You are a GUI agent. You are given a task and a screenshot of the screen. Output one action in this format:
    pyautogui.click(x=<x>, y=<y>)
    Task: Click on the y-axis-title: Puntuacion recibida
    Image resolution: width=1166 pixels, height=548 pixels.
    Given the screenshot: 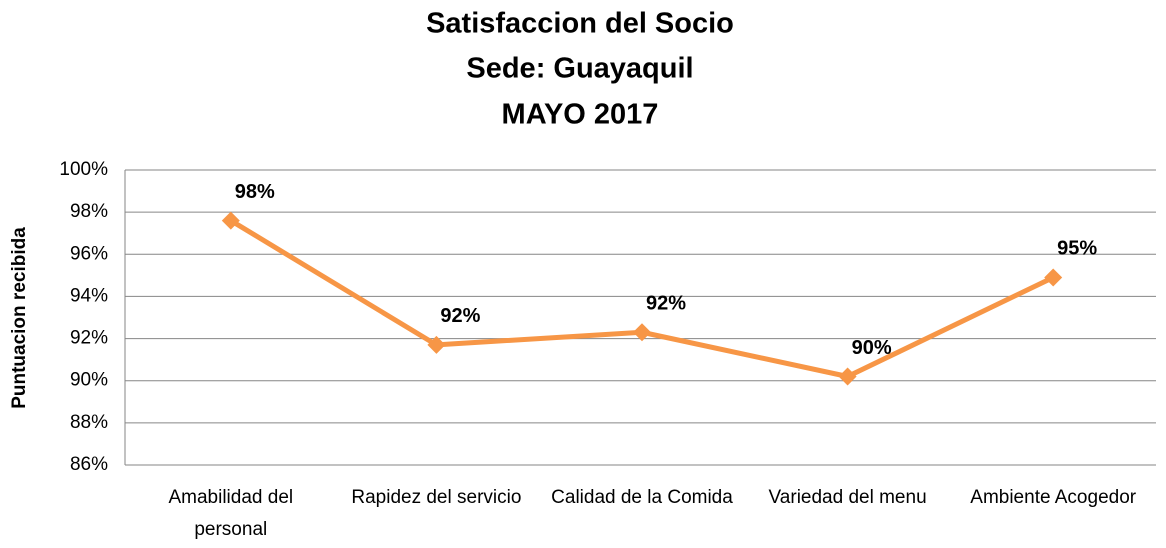 What is the action you would take?
    pyautogui.click(x=19, y=318)
    